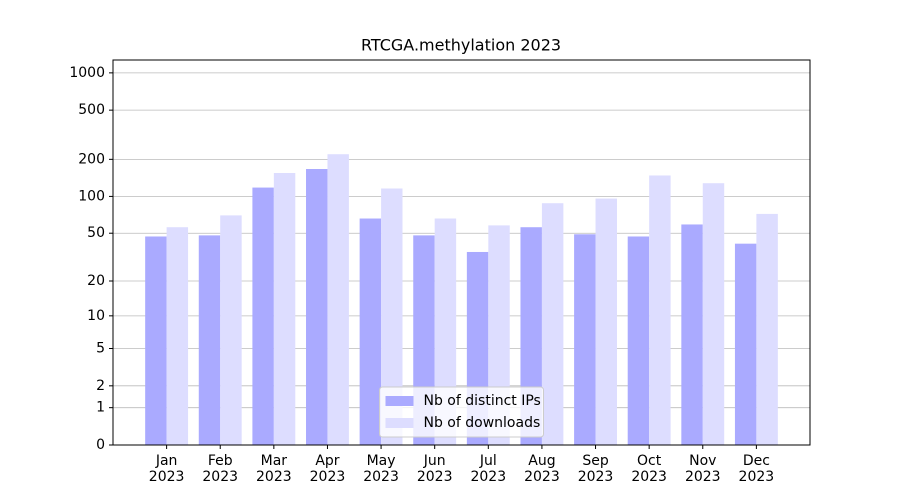 The width and height of the screenshot is (900, 500). What do you see at coordinates (381, 469) in the screenshot?
I see `x-tick-label: May 2023` at bounding box center [381, 469].